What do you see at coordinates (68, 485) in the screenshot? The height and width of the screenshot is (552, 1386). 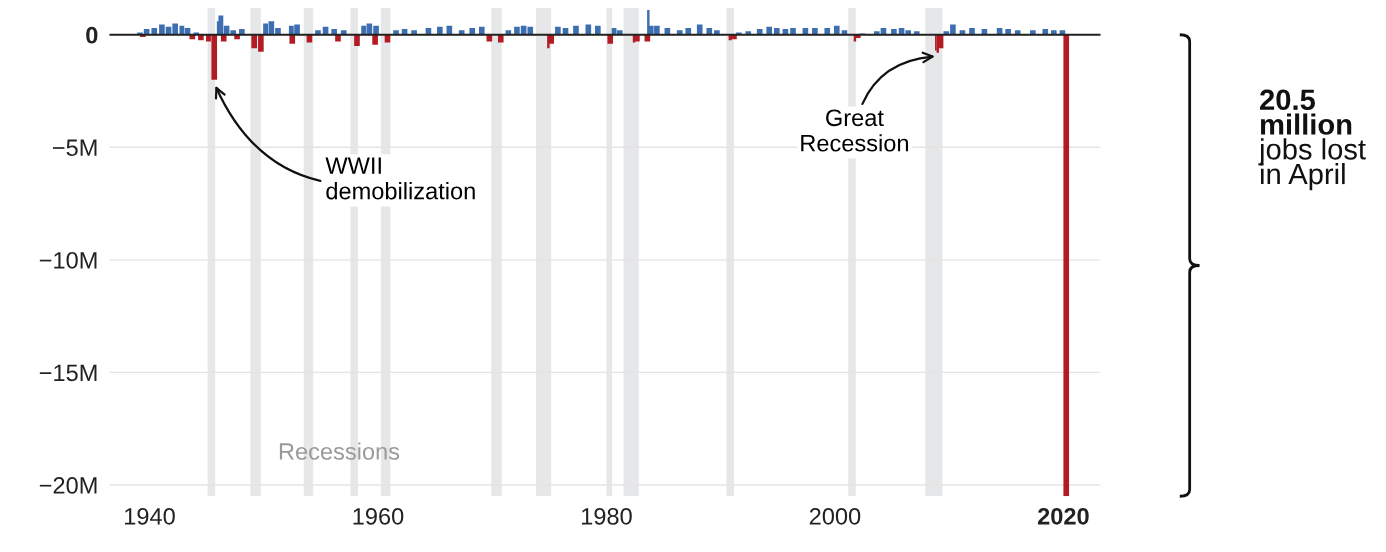 I see `y-tick-label: −20M` at bounding box center [68, 485].